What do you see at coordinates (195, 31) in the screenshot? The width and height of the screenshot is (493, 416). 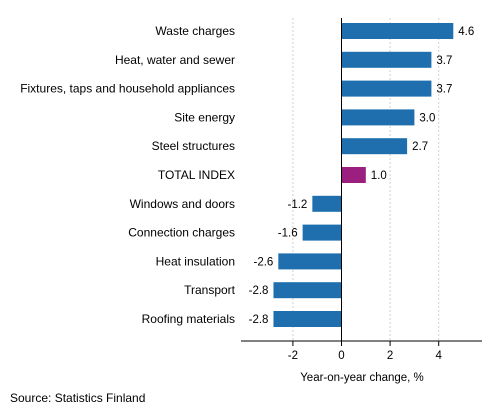 I see `category-label: Waste charges` at bounding box center [195, 31].